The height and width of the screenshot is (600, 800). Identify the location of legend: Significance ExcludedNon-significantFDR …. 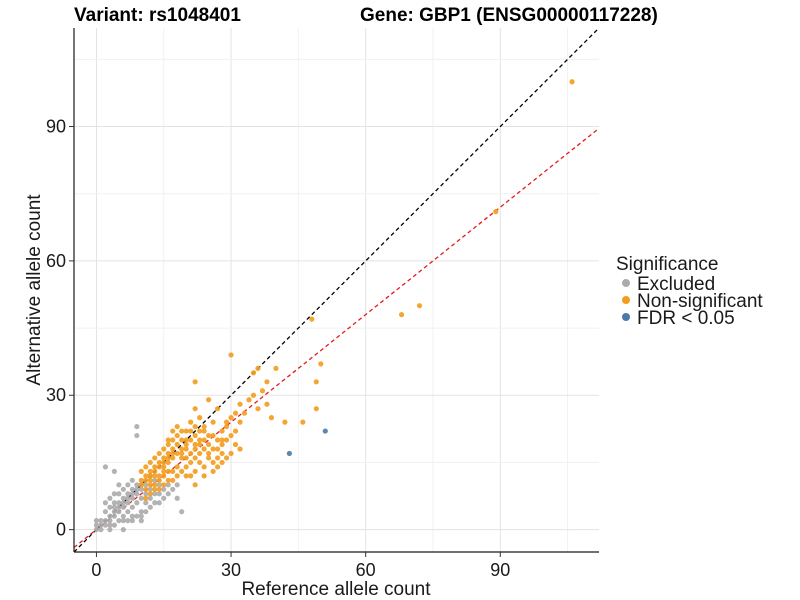
(689, 291).